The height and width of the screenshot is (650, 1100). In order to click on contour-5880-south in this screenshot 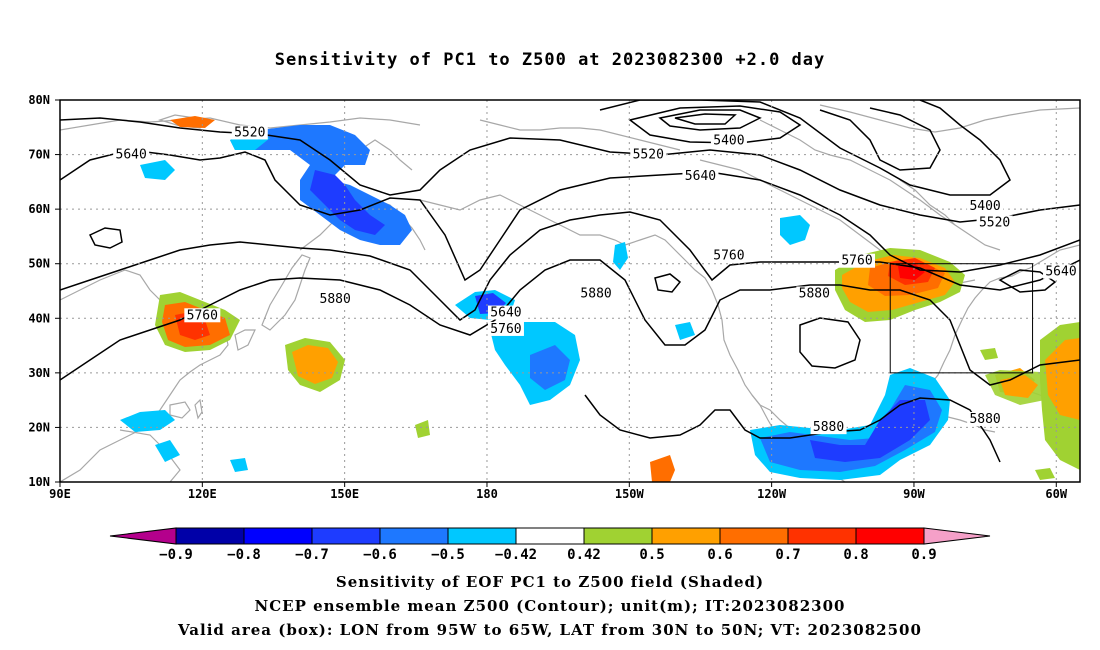, I will do `click(792, 428)`.